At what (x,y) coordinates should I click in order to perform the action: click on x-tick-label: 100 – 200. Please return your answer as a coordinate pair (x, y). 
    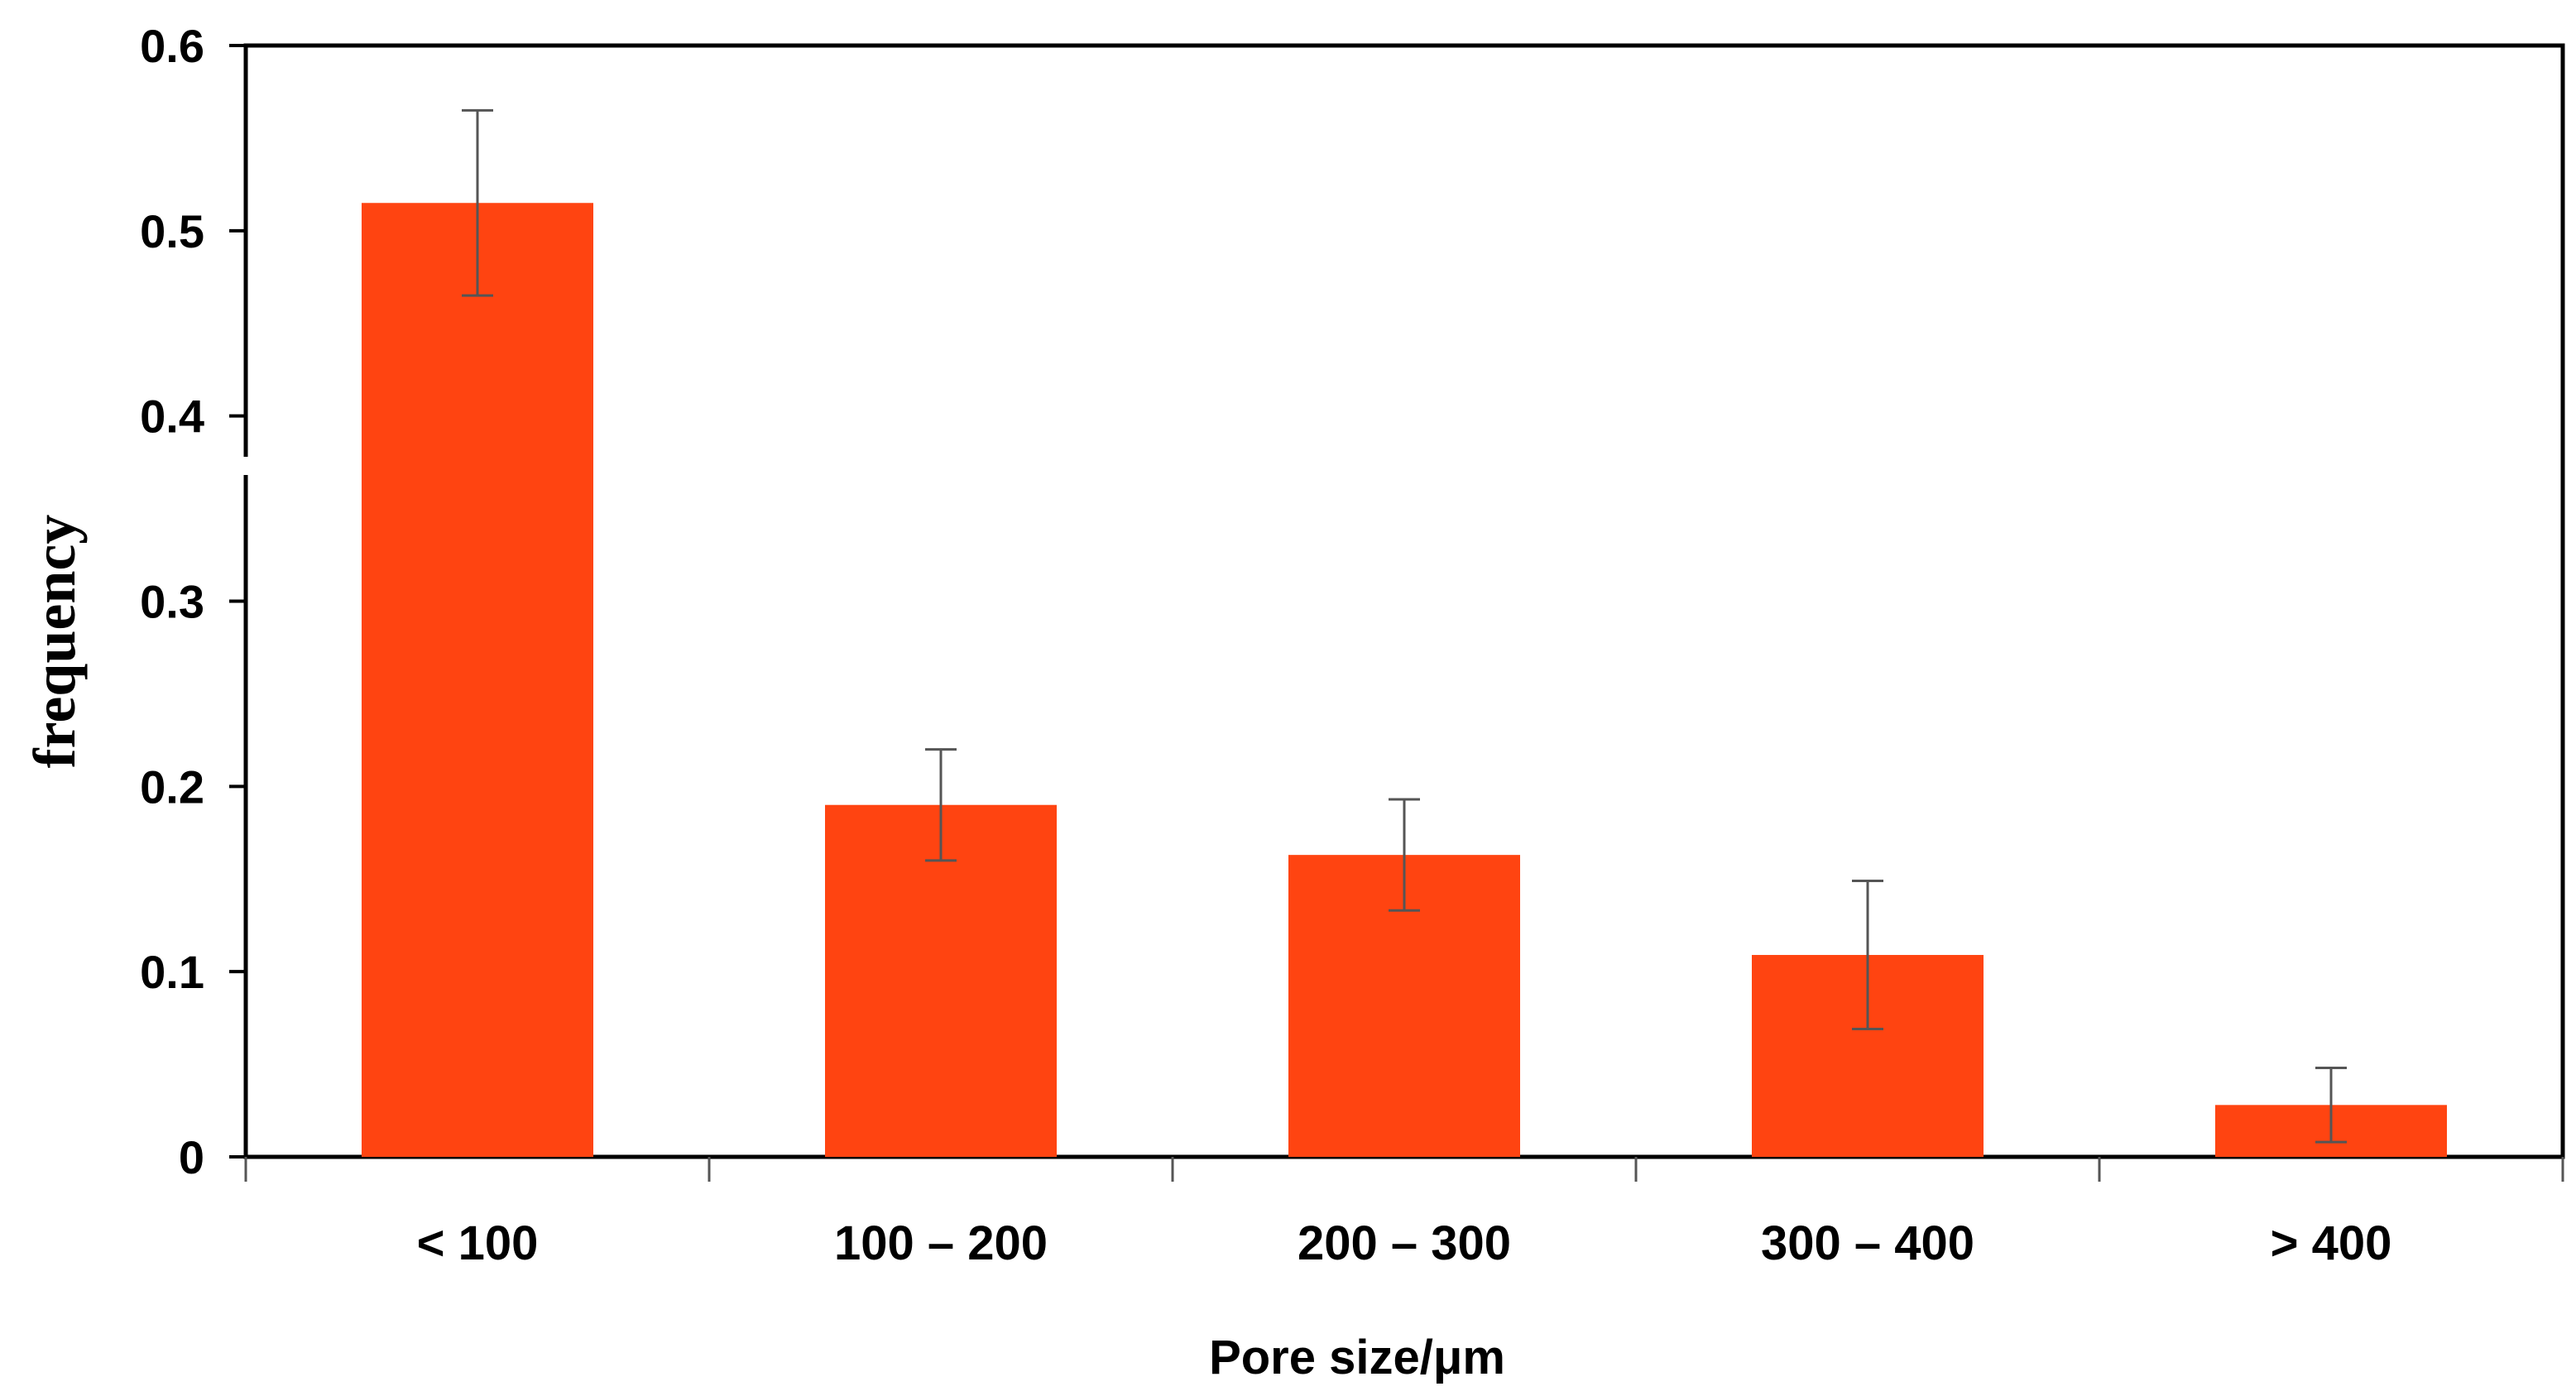
    Looking at the image, I should click on (941, 1243).